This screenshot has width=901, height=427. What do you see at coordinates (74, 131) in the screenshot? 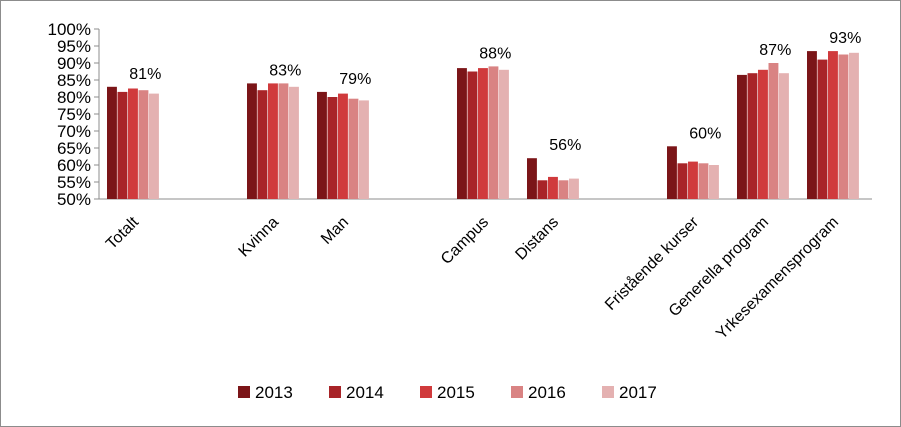
I see `y-tick-label: 70%` at bounding box center [74, 131].